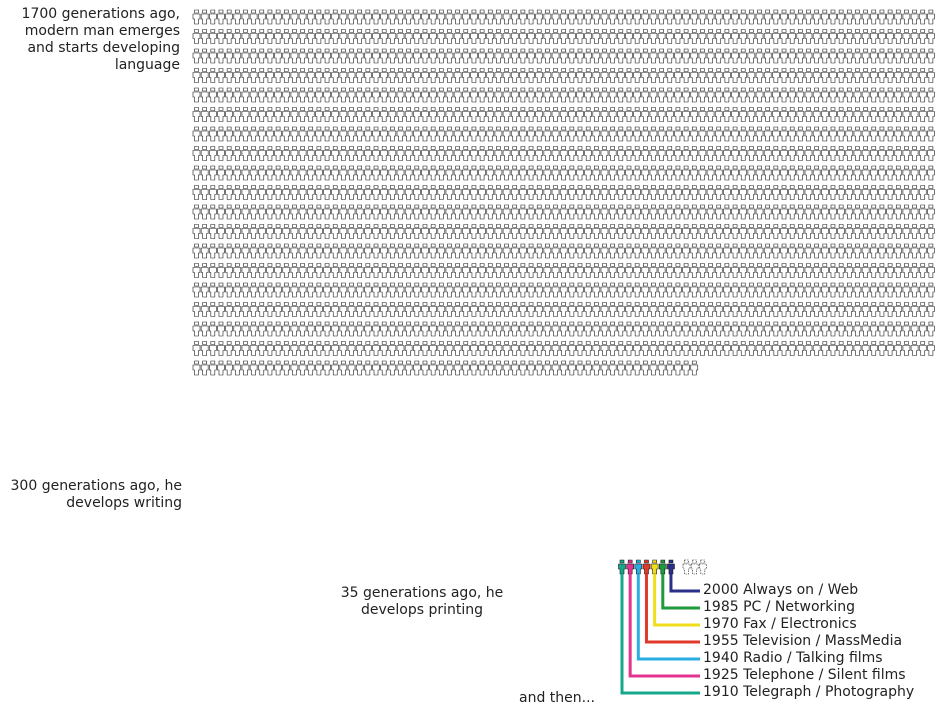 This screenshot has width=936, height=709. I want to click on future-person, so click(694, 567).